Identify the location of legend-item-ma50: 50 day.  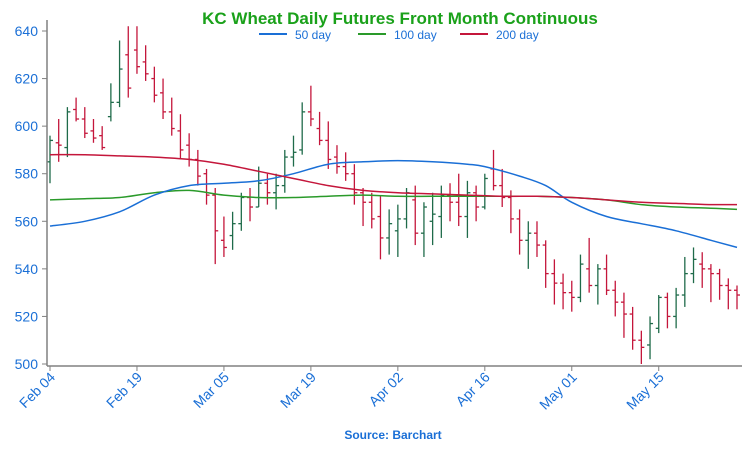
(295, 35).